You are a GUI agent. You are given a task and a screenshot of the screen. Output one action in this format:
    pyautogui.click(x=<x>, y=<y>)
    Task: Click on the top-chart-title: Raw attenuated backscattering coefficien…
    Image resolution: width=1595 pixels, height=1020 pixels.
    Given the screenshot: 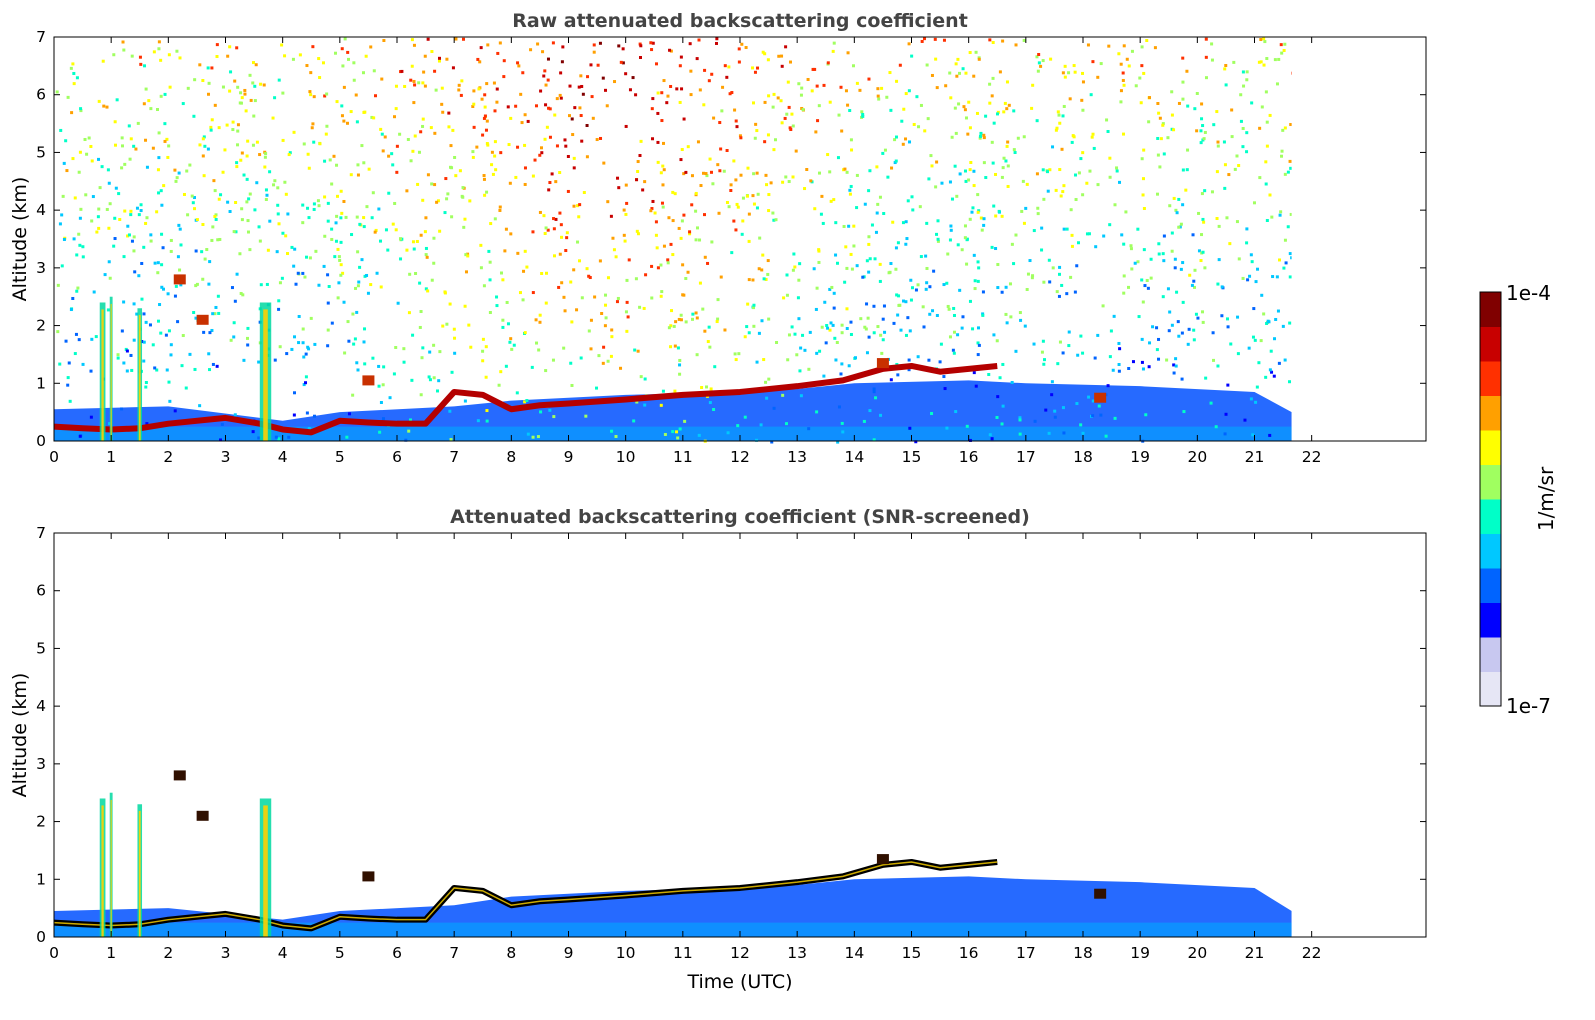 What is the action you would take?
    pyautogui.click(x=740, y=21)
    